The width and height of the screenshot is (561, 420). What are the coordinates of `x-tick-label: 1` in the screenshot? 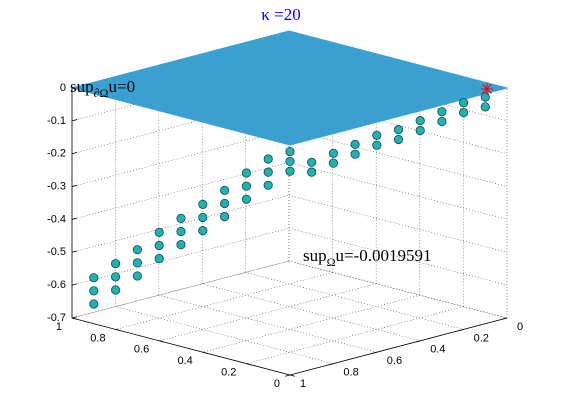 It's located at (59, 327).